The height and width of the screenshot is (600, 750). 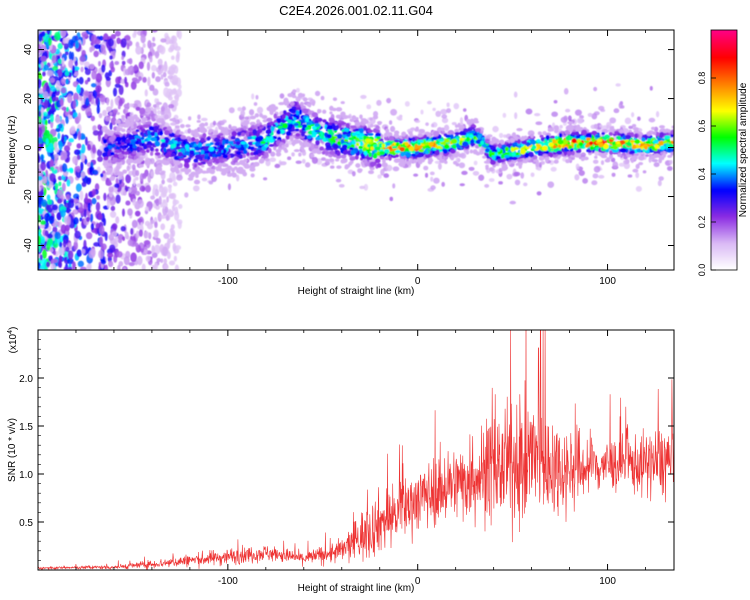 What do you see at coordinates (28, 50) in the screenshot?
I see `y-tick-label: 40` at bounding box center [28, 50].